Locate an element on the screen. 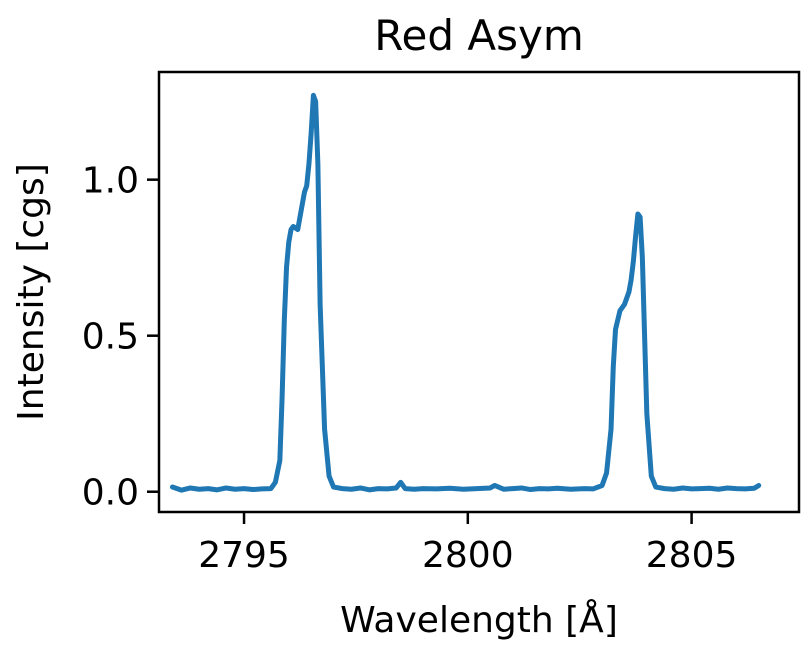 This screenshot has height=657, width=812. x-axis-label: Wavelength [Å] is located at coordinates (479, 619).